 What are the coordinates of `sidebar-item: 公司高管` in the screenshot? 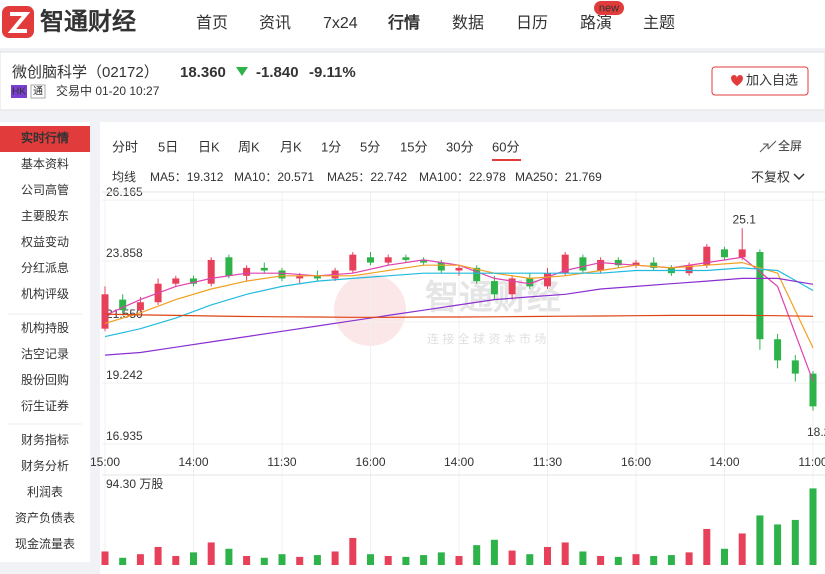 It's located at (45, 189).